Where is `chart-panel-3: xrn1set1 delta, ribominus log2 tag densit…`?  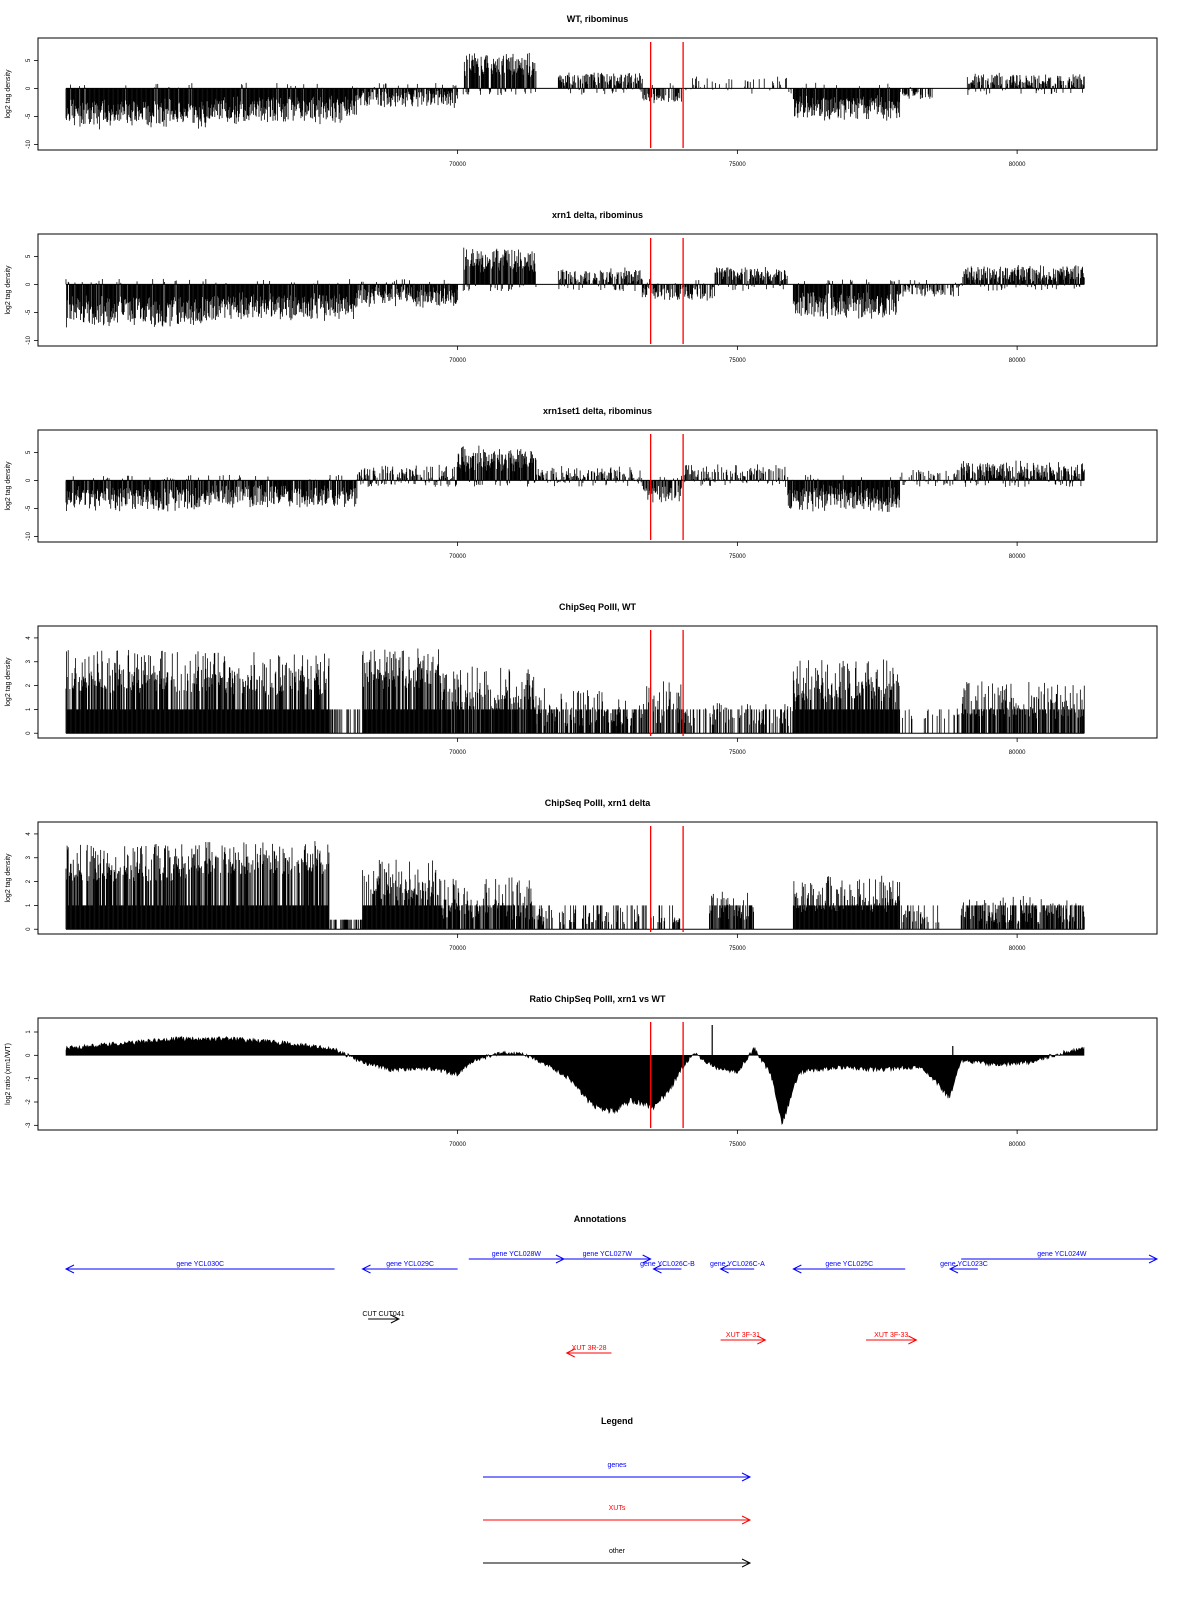
chart-panel-3: xrn1set1 delta, ribominus log2 tag densit… is located at coordinates (581, 483).